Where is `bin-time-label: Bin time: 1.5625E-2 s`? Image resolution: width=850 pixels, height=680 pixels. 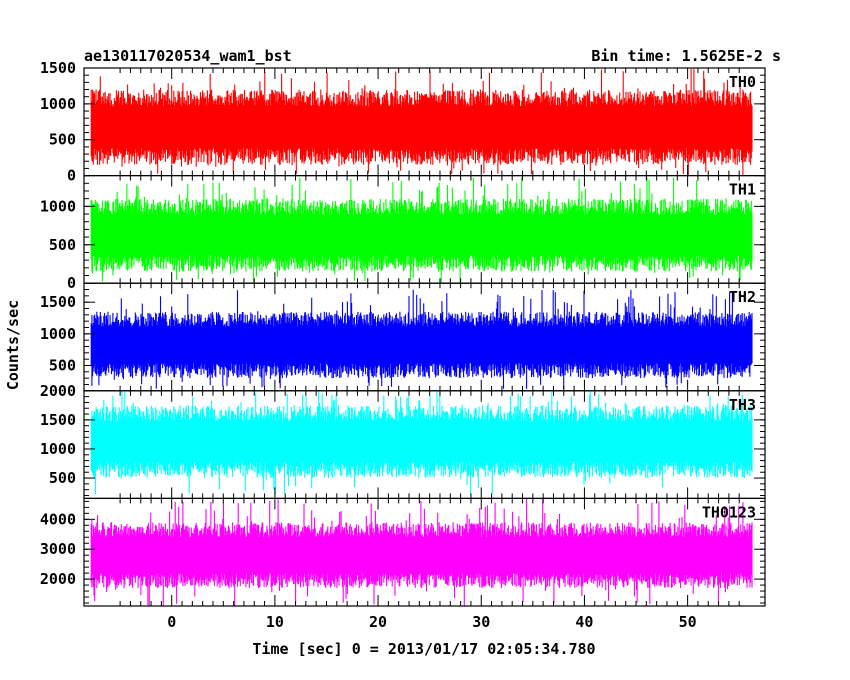 bin-time-label: Bin time: 1.5625E-2 s is located at coordinates (686, 56).